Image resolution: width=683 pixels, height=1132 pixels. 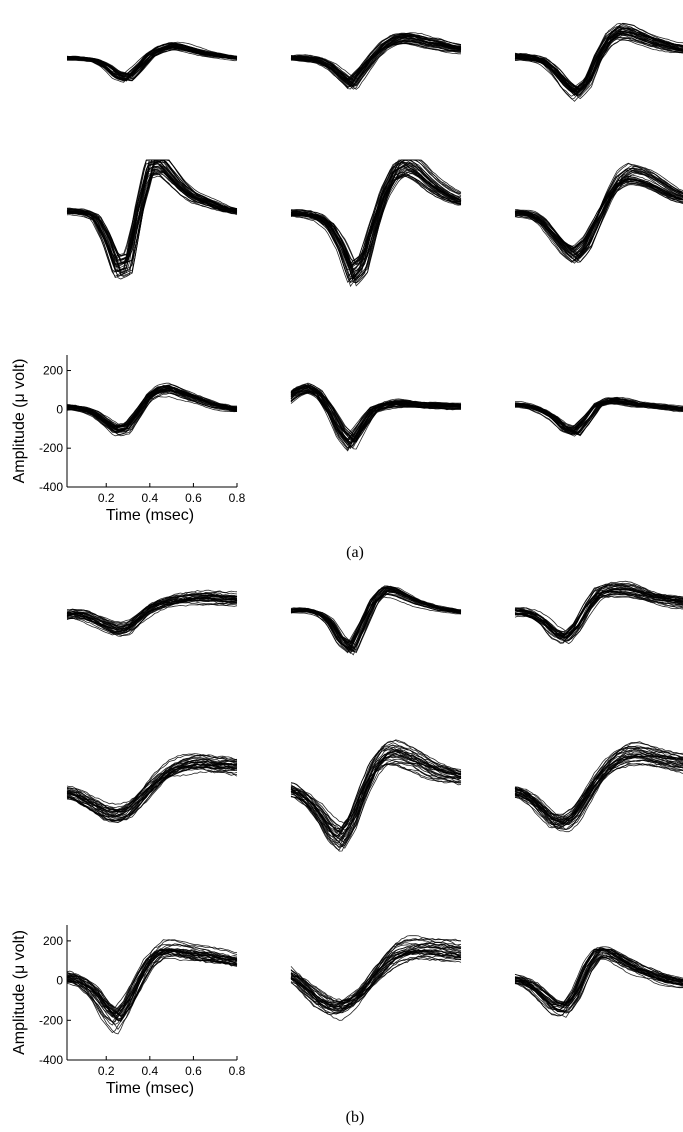 I want to click on x-tick-label: 0.2, so click(x=106, y=1071).